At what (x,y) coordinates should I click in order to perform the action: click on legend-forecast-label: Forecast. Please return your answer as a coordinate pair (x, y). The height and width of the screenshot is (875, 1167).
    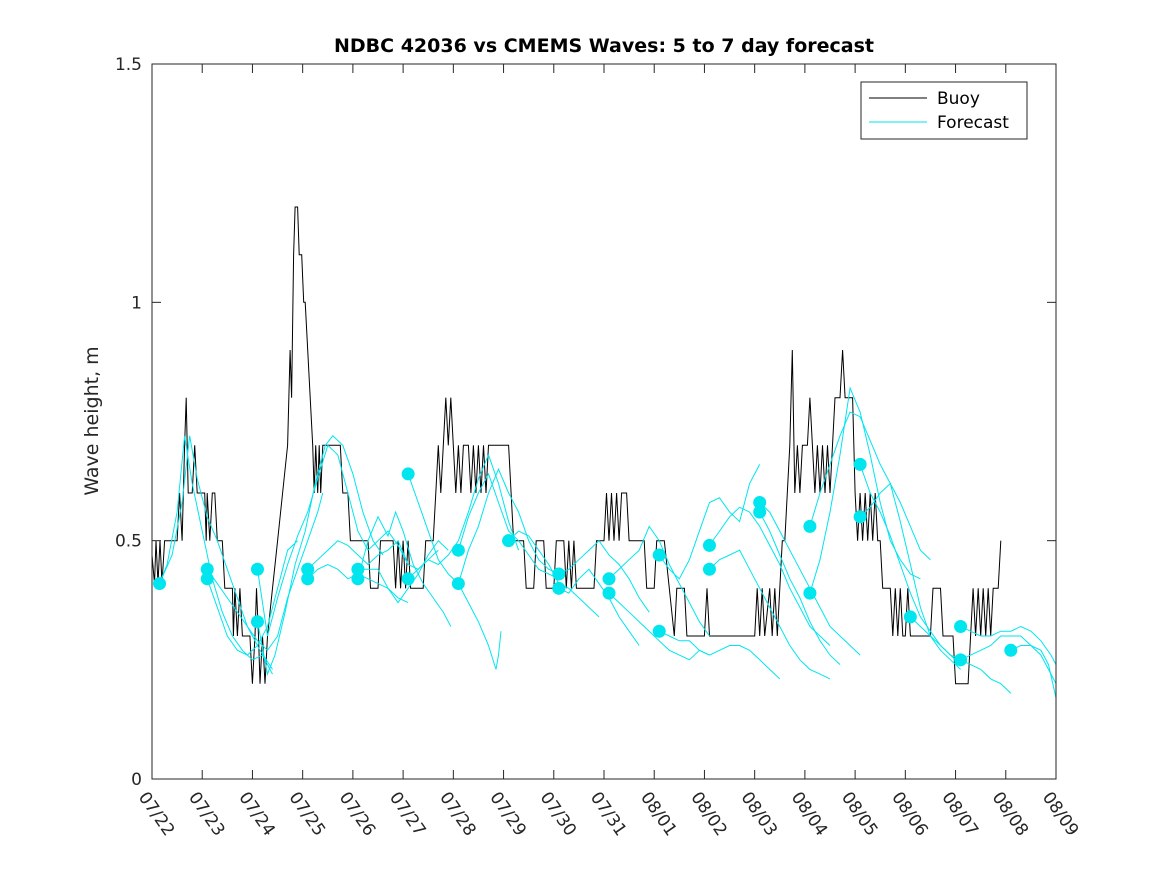
    Looking at the image, I should click on (973, 123).